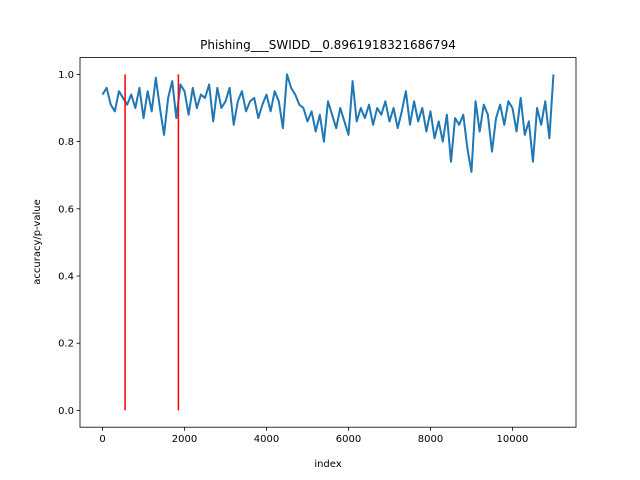  Describe the element at coordinates (513, 439) in the screenshot. I see `x-tick-label: 10000` at that location.